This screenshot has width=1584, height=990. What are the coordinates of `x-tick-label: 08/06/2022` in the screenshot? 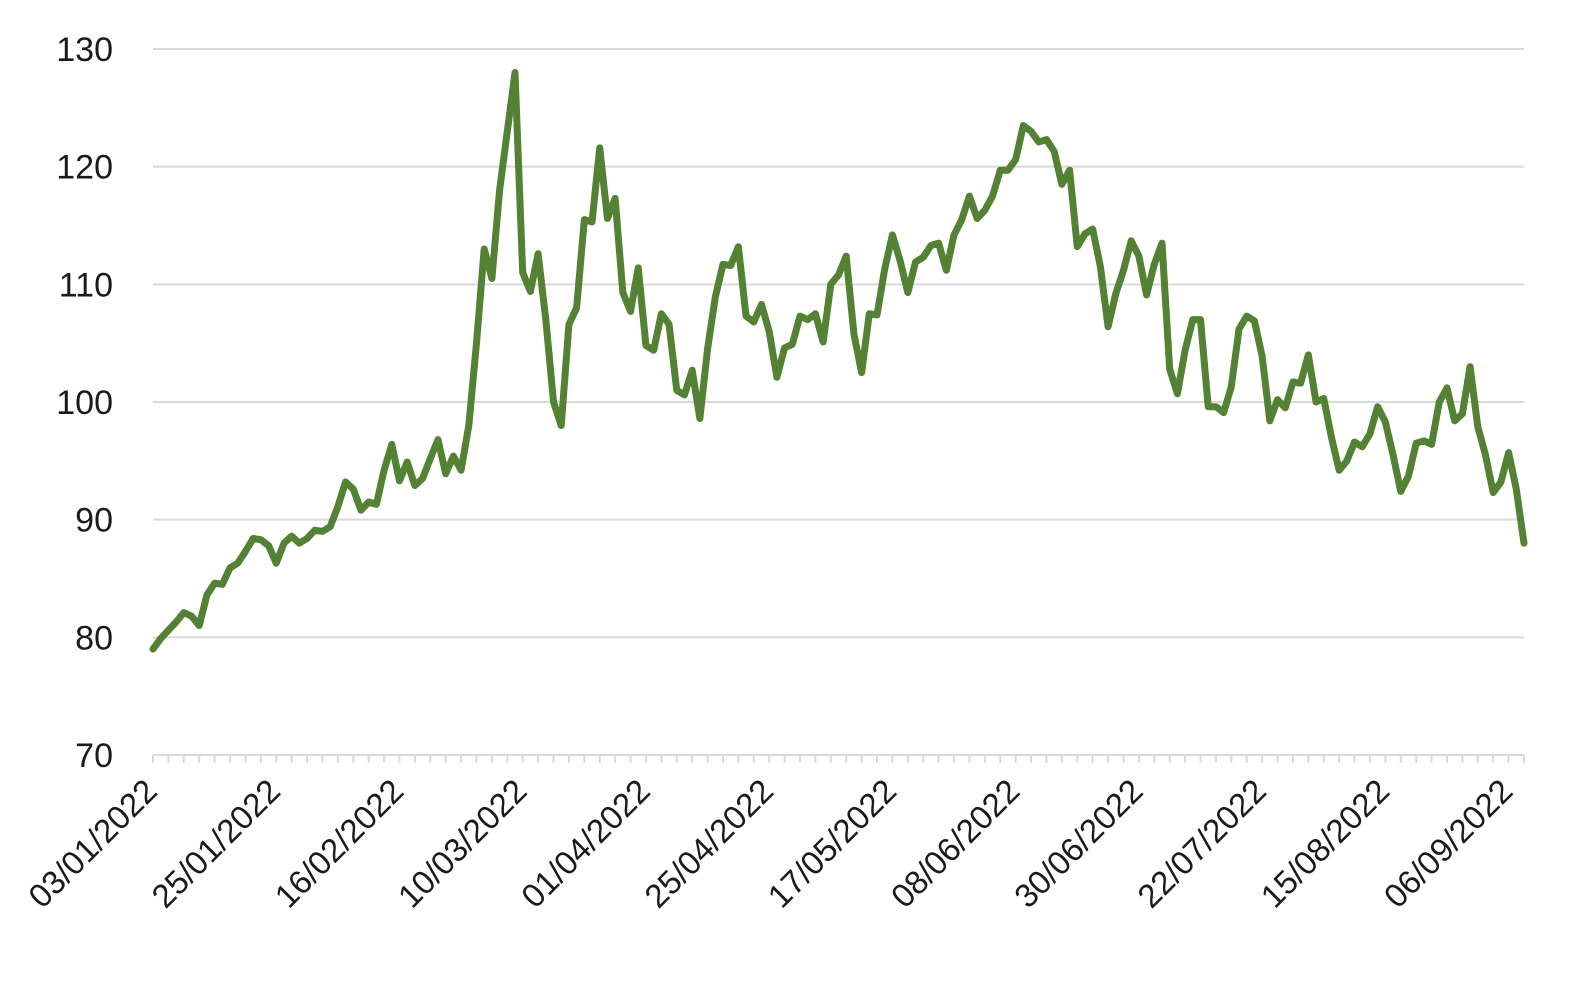 It's located at (955, 843).